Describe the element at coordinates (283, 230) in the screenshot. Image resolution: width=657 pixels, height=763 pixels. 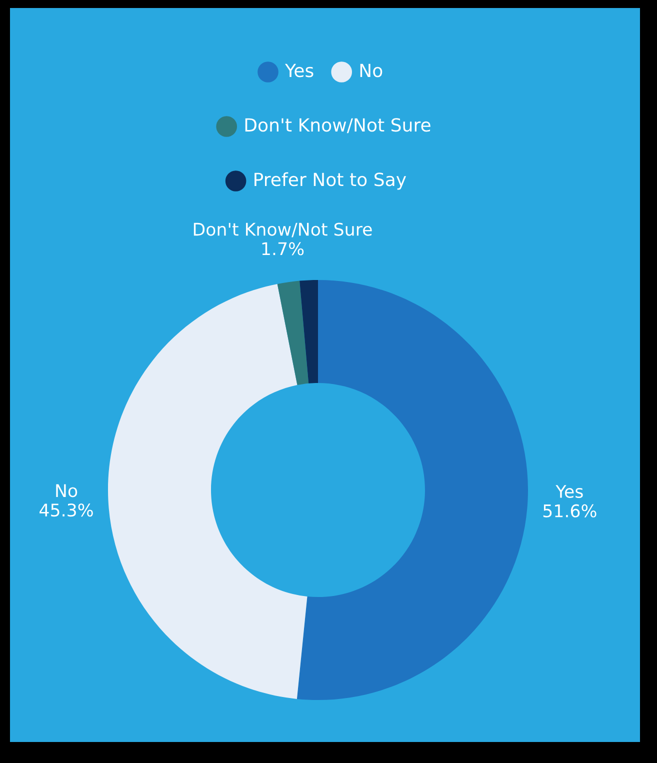
I see `slice-label: Don't Know/Not Sure` at that location.